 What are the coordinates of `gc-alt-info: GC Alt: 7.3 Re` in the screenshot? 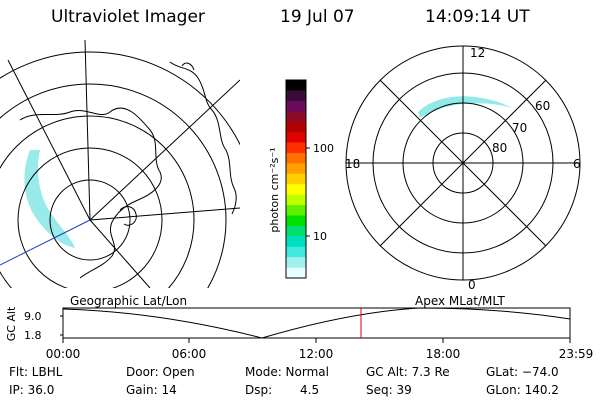 It's located at (408, 372).